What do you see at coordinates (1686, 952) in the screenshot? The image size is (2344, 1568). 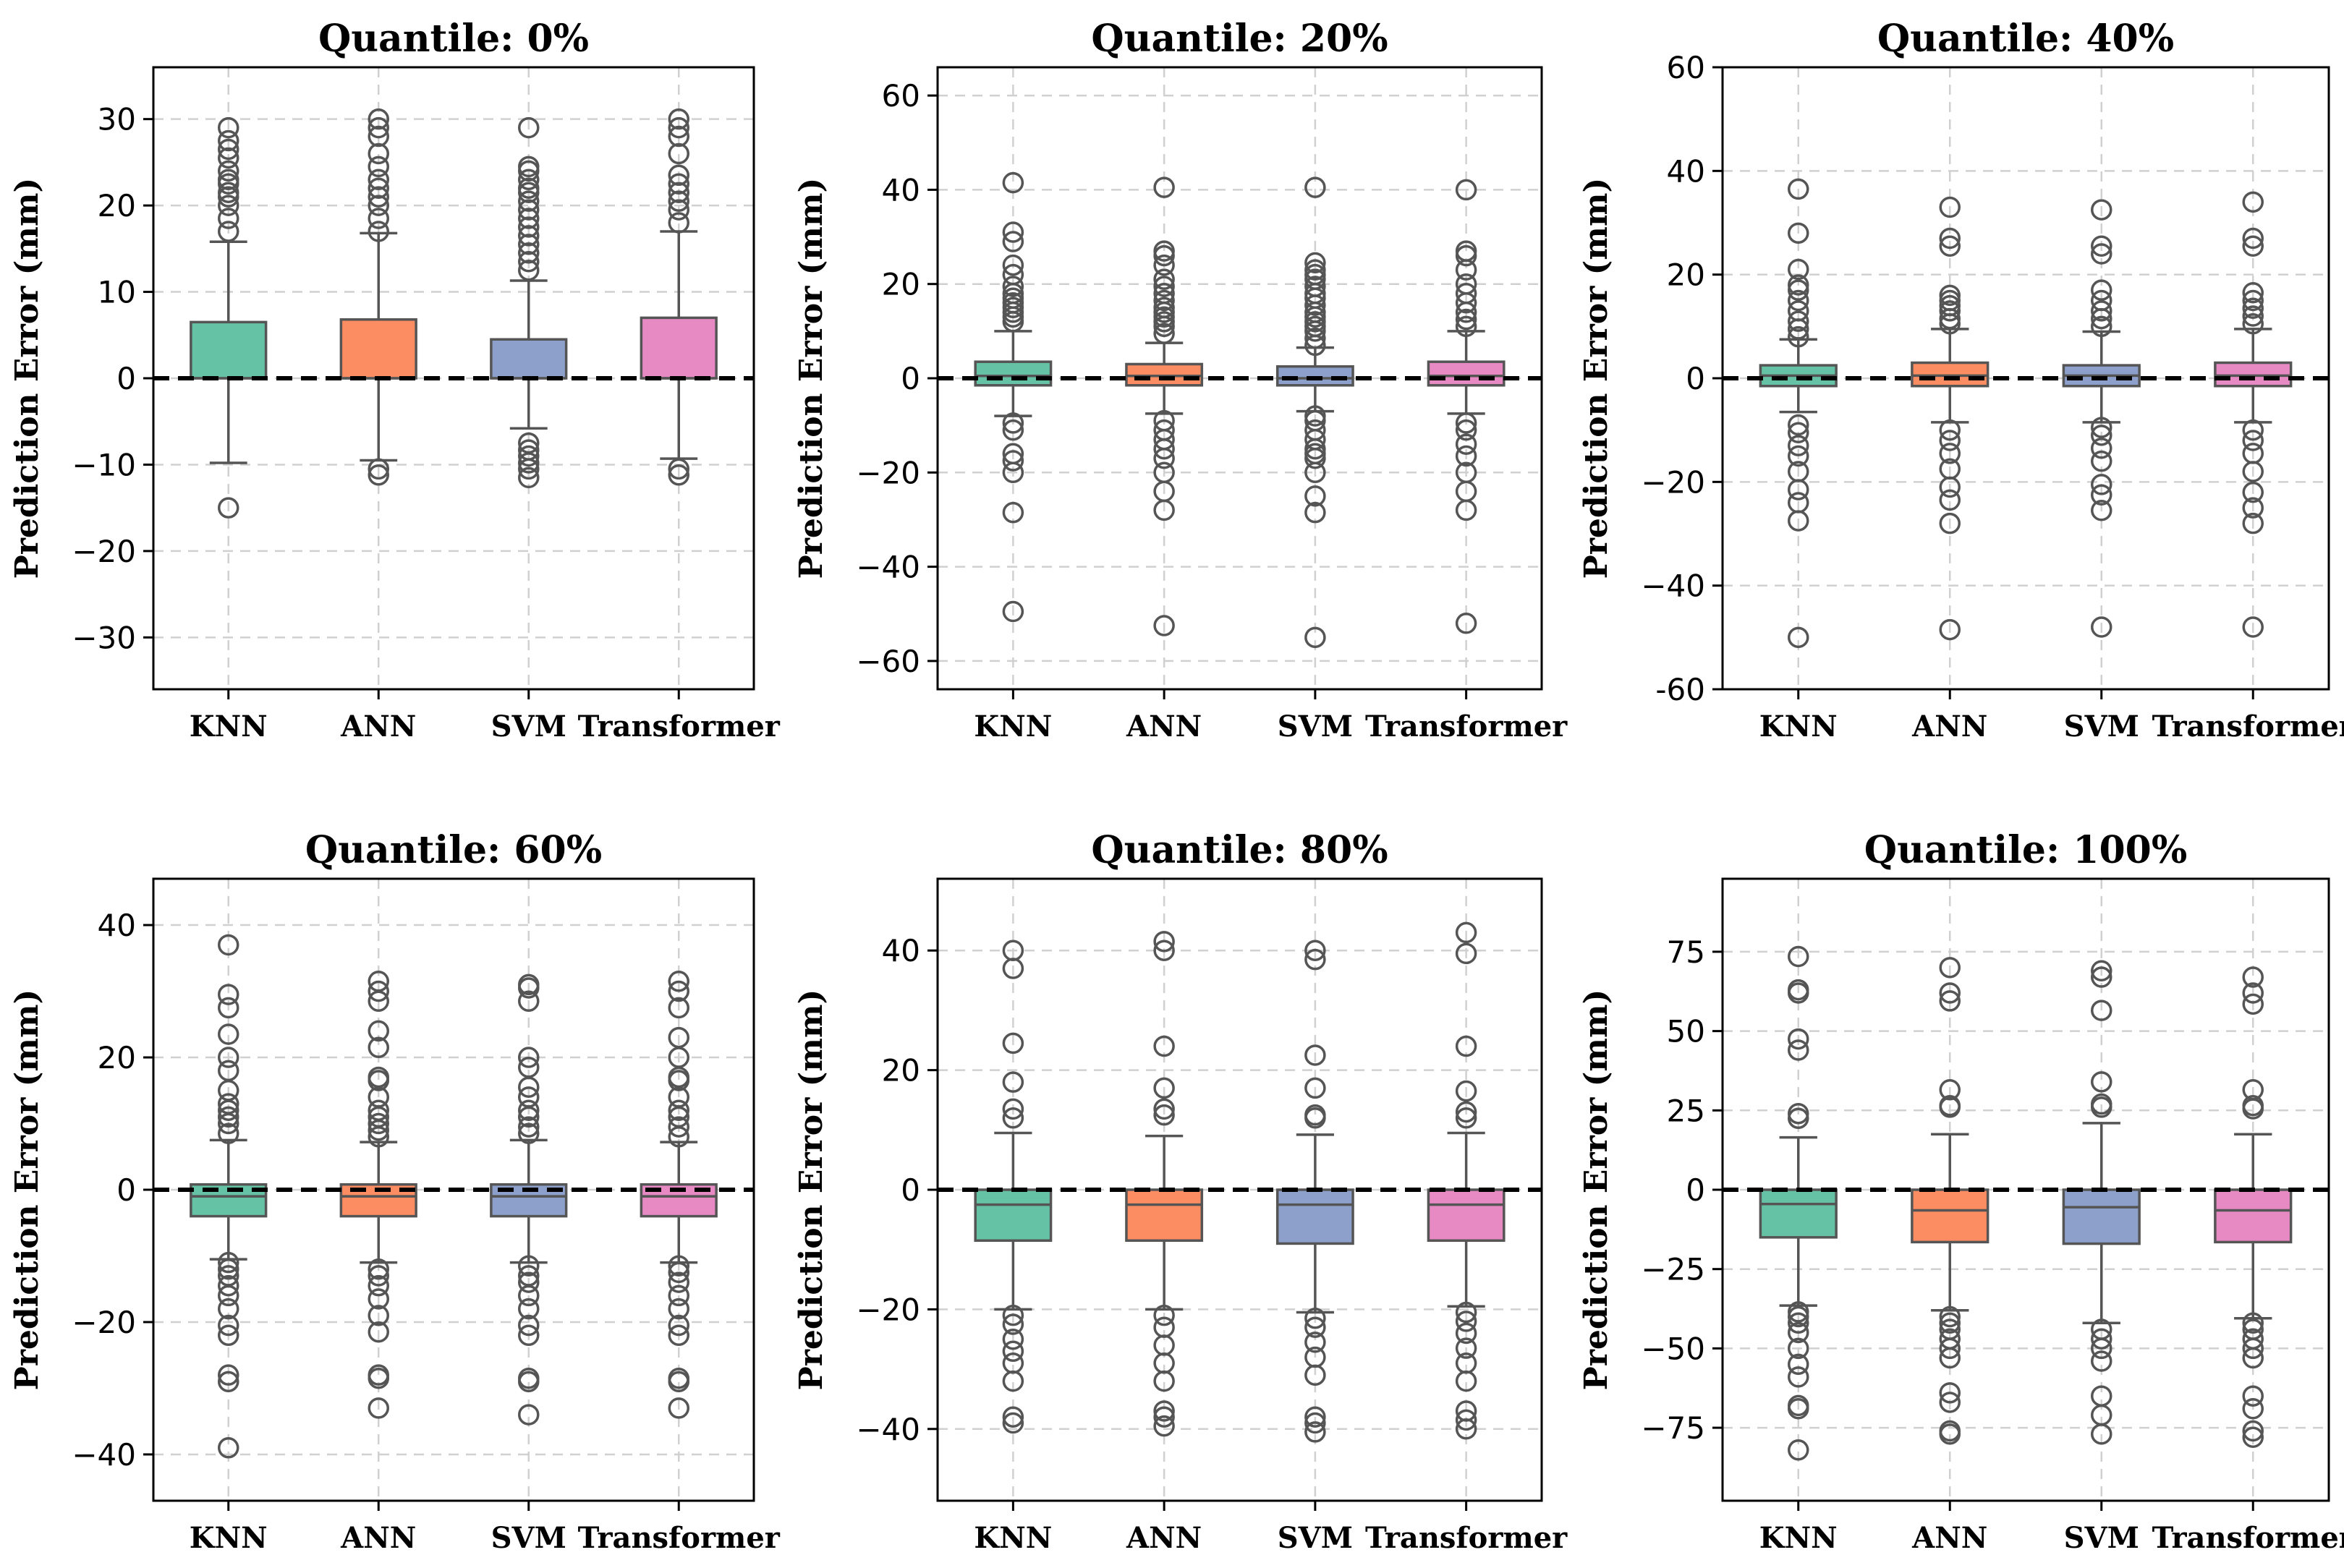 I see `y-tick-label: 75` at bounding box center [1686, 952].